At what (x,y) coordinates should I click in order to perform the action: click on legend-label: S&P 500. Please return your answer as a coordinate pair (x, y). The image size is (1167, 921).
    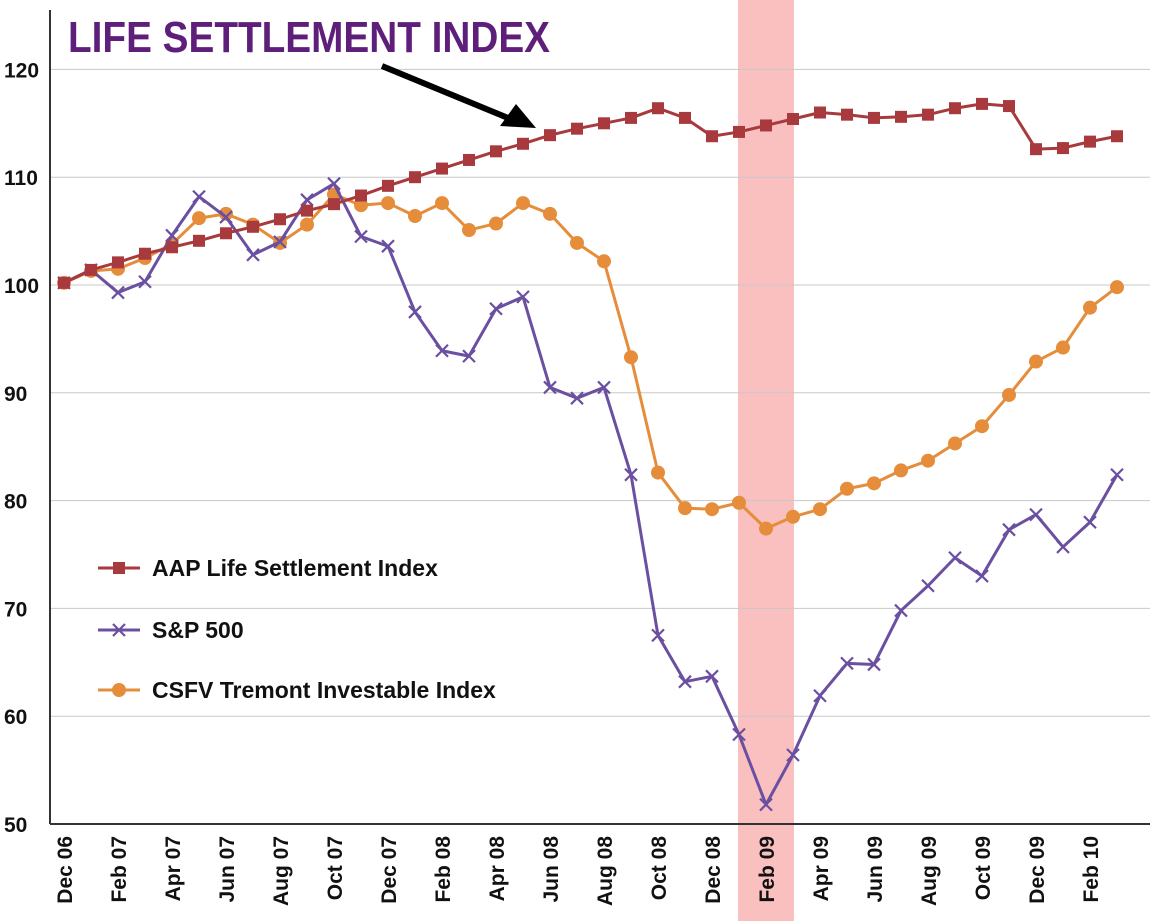
    Looking at the image, I should click on (198, 630).